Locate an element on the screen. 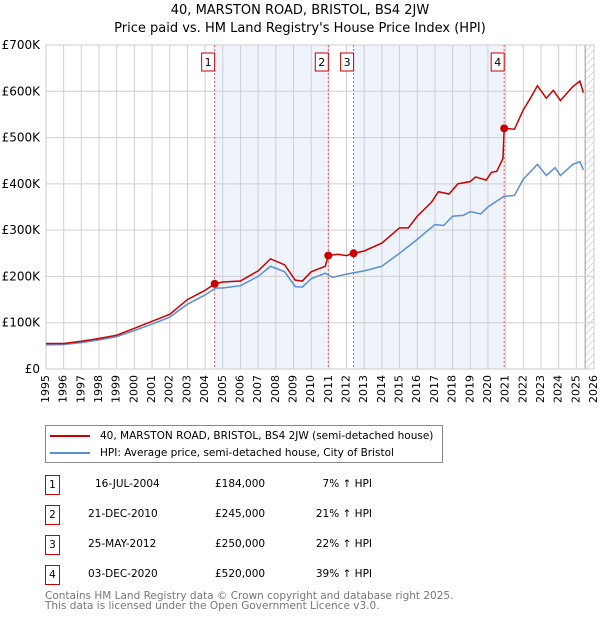 The height and width of the screenshot is (620, 600). sale-label-number: 4 is located at coordinates (497, 62).